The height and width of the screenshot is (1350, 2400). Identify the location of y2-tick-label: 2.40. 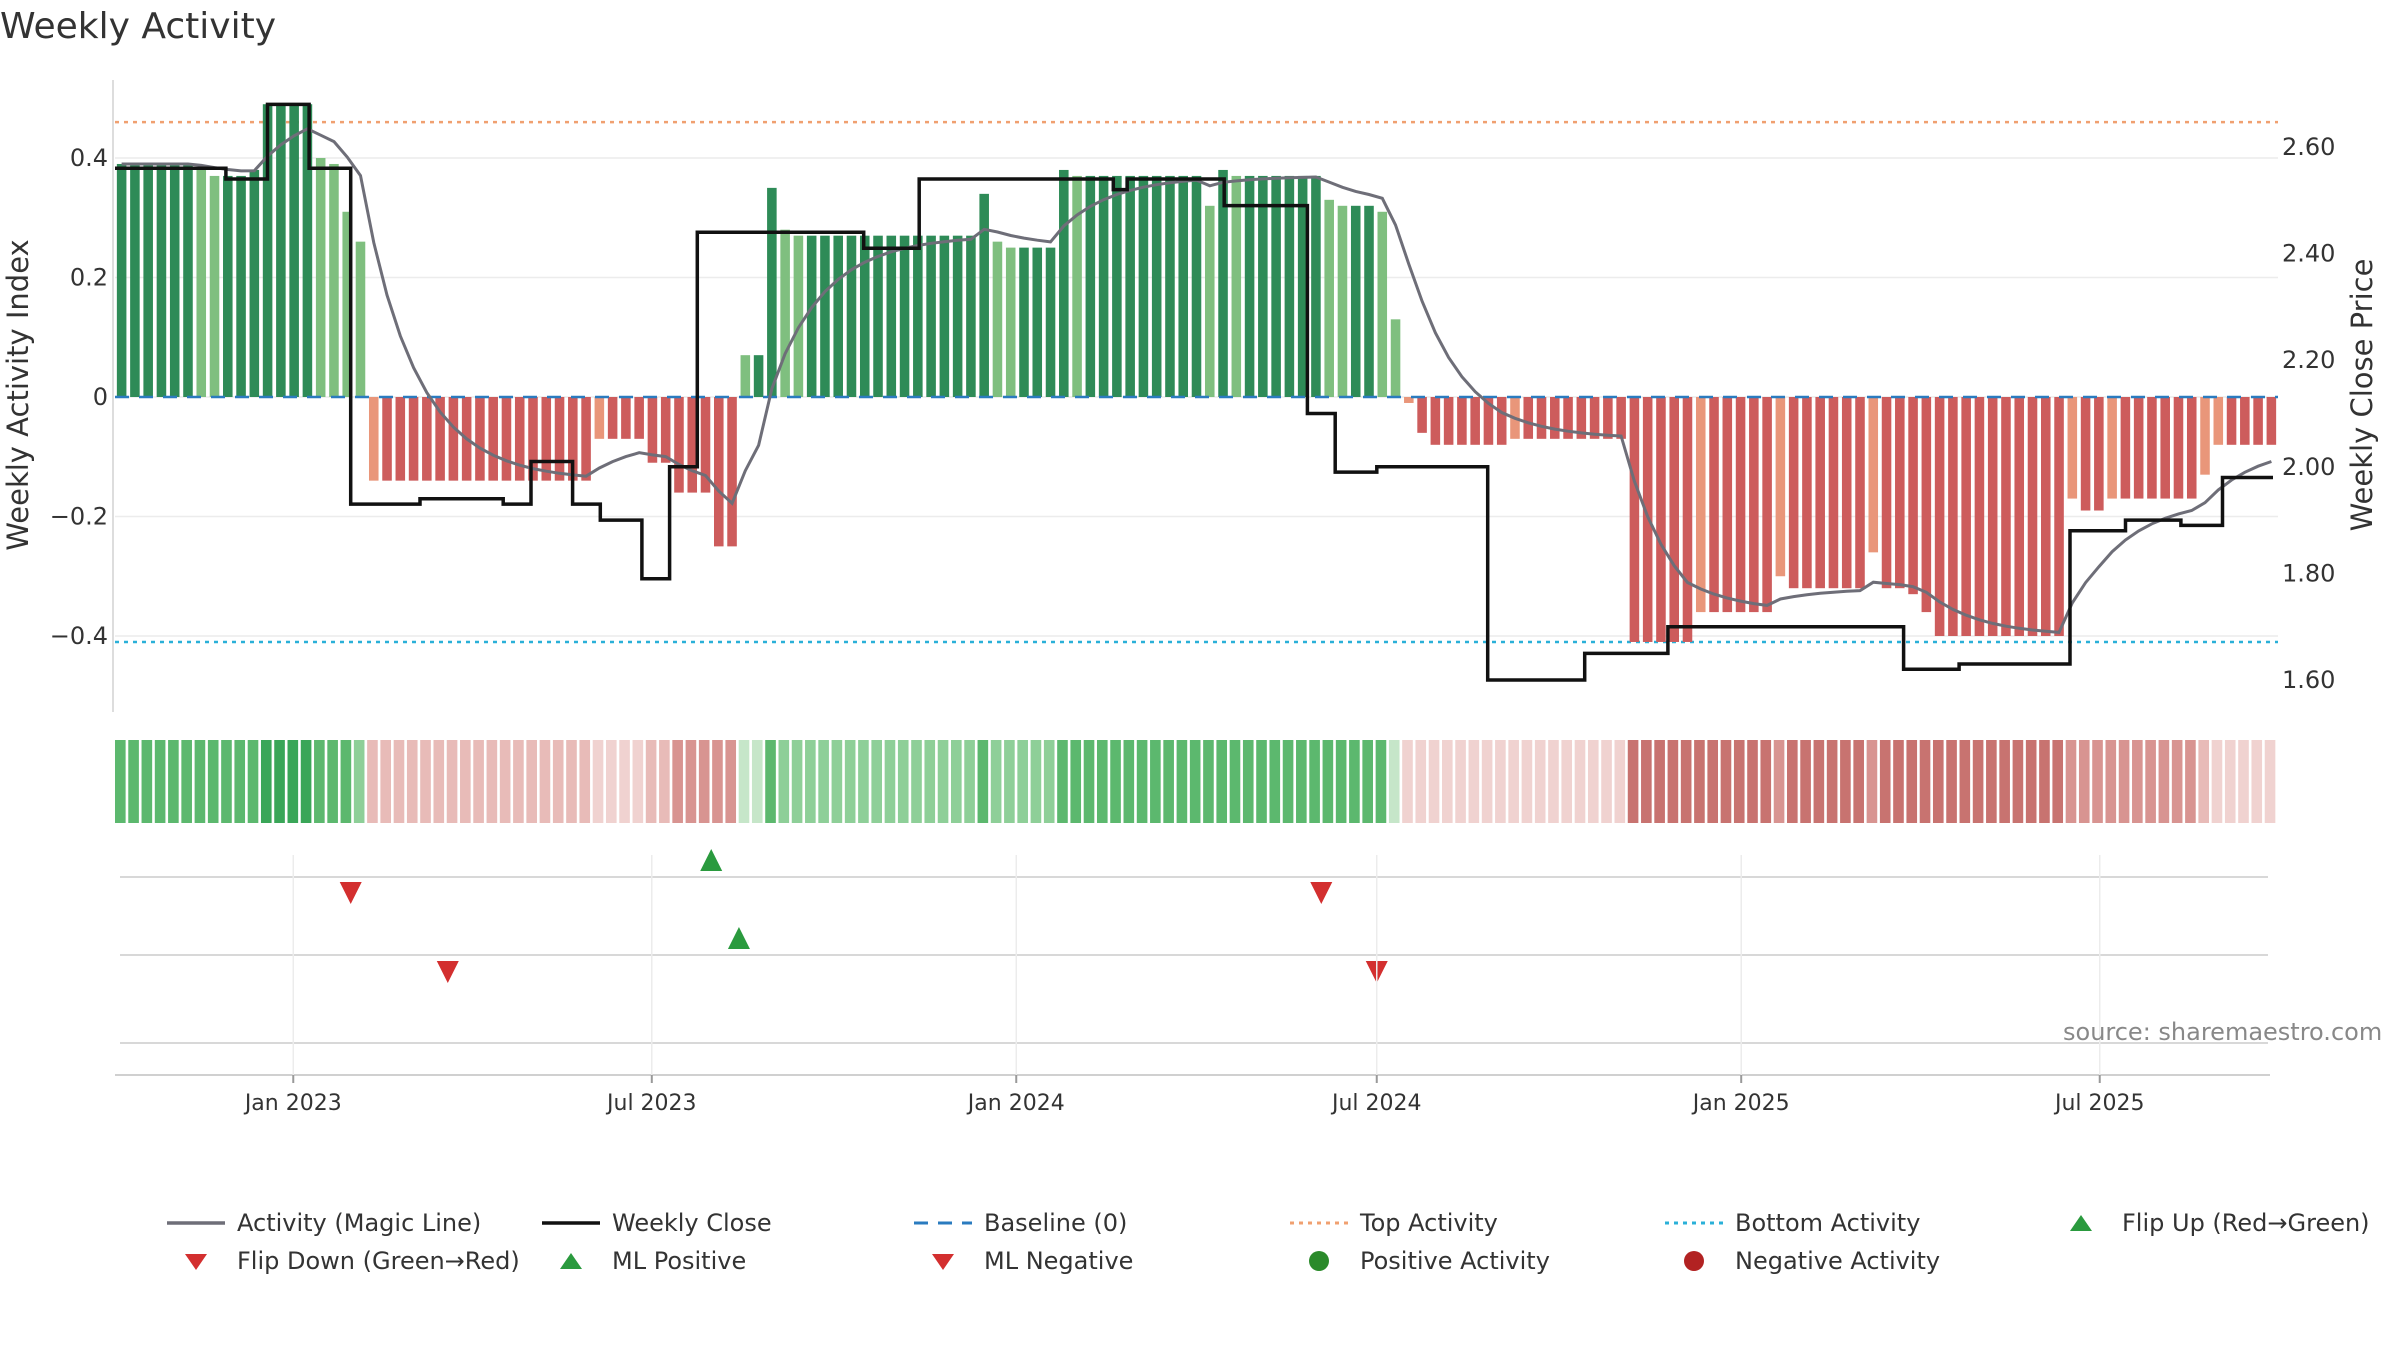
(2308, 254).